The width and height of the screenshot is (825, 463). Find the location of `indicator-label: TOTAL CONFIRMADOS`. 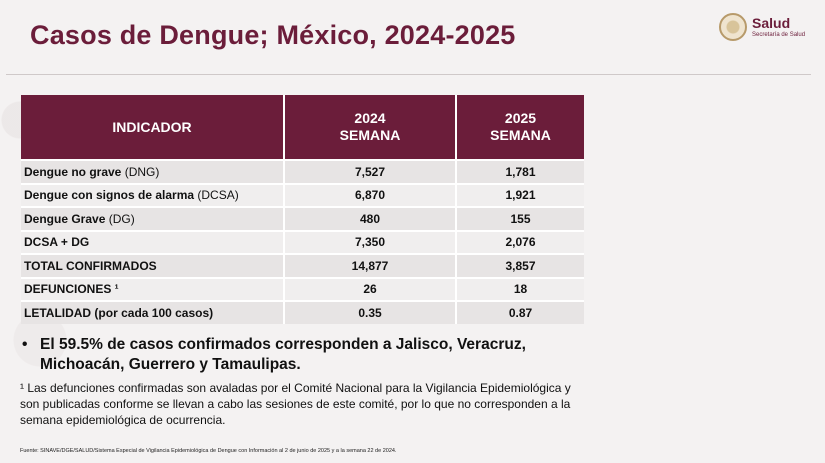

indicator-label: TOTAL CONFIRMADOS is located at coordinates (90, 265).